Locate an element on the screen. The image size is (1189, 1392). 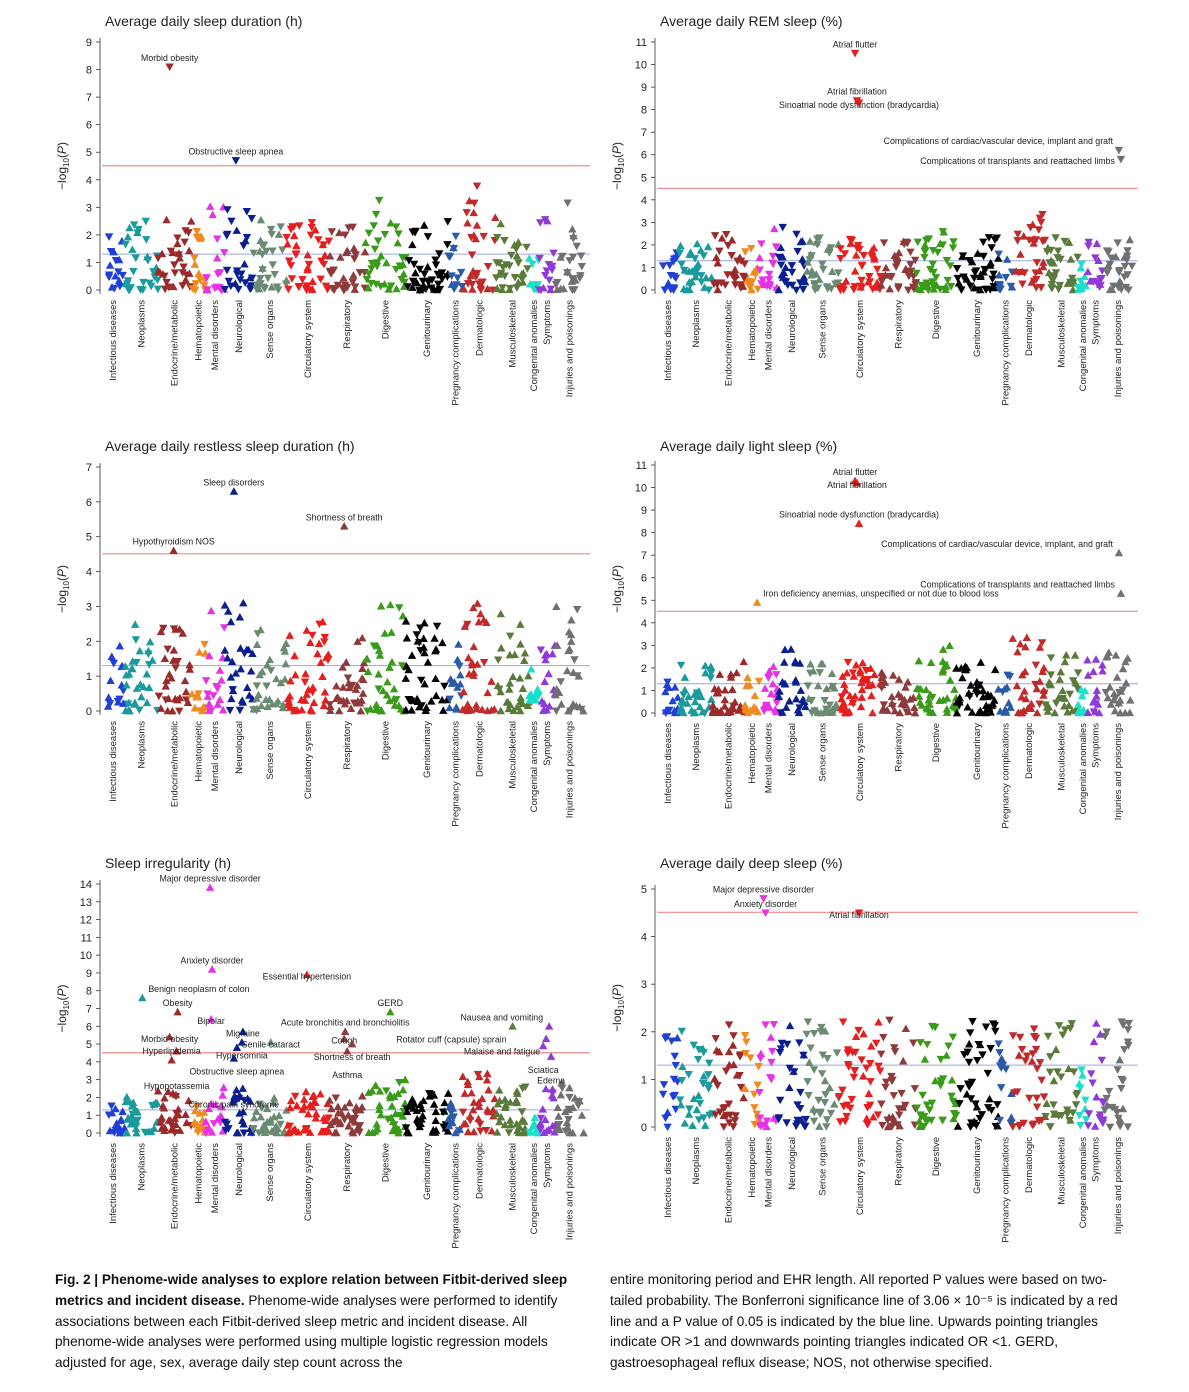
y-tick-label: 3 is located at coordinates (644, 223).